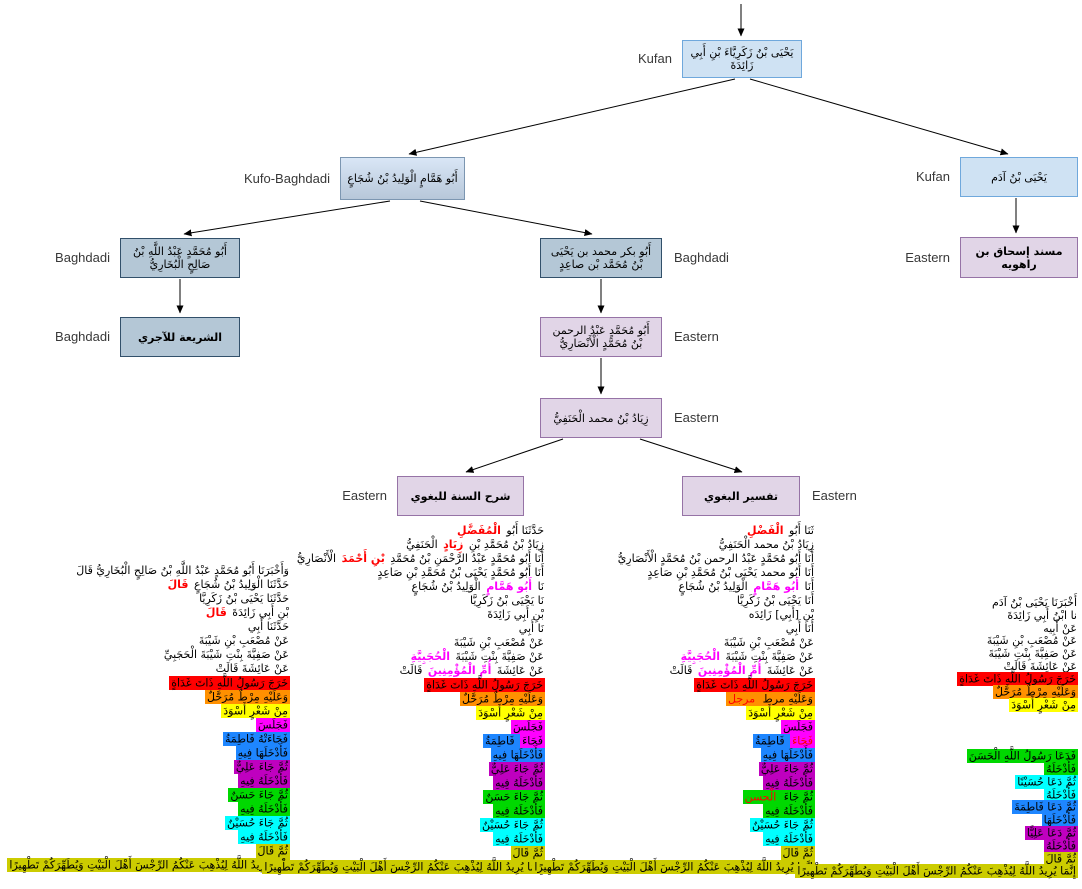  I want to click on tree-node-yahya-ibn-adam: يَحْيَى بْنُ آدَم, so click(1019, 177).